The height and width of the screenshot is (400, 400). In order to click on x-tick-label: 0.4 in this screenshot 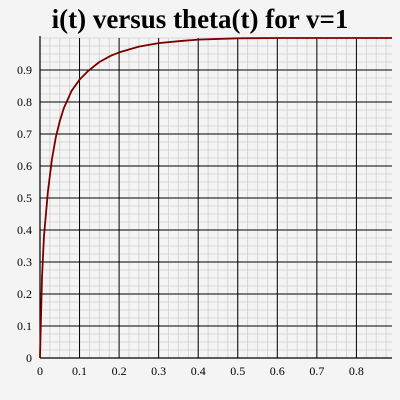, I will do `click(198, 371)`.